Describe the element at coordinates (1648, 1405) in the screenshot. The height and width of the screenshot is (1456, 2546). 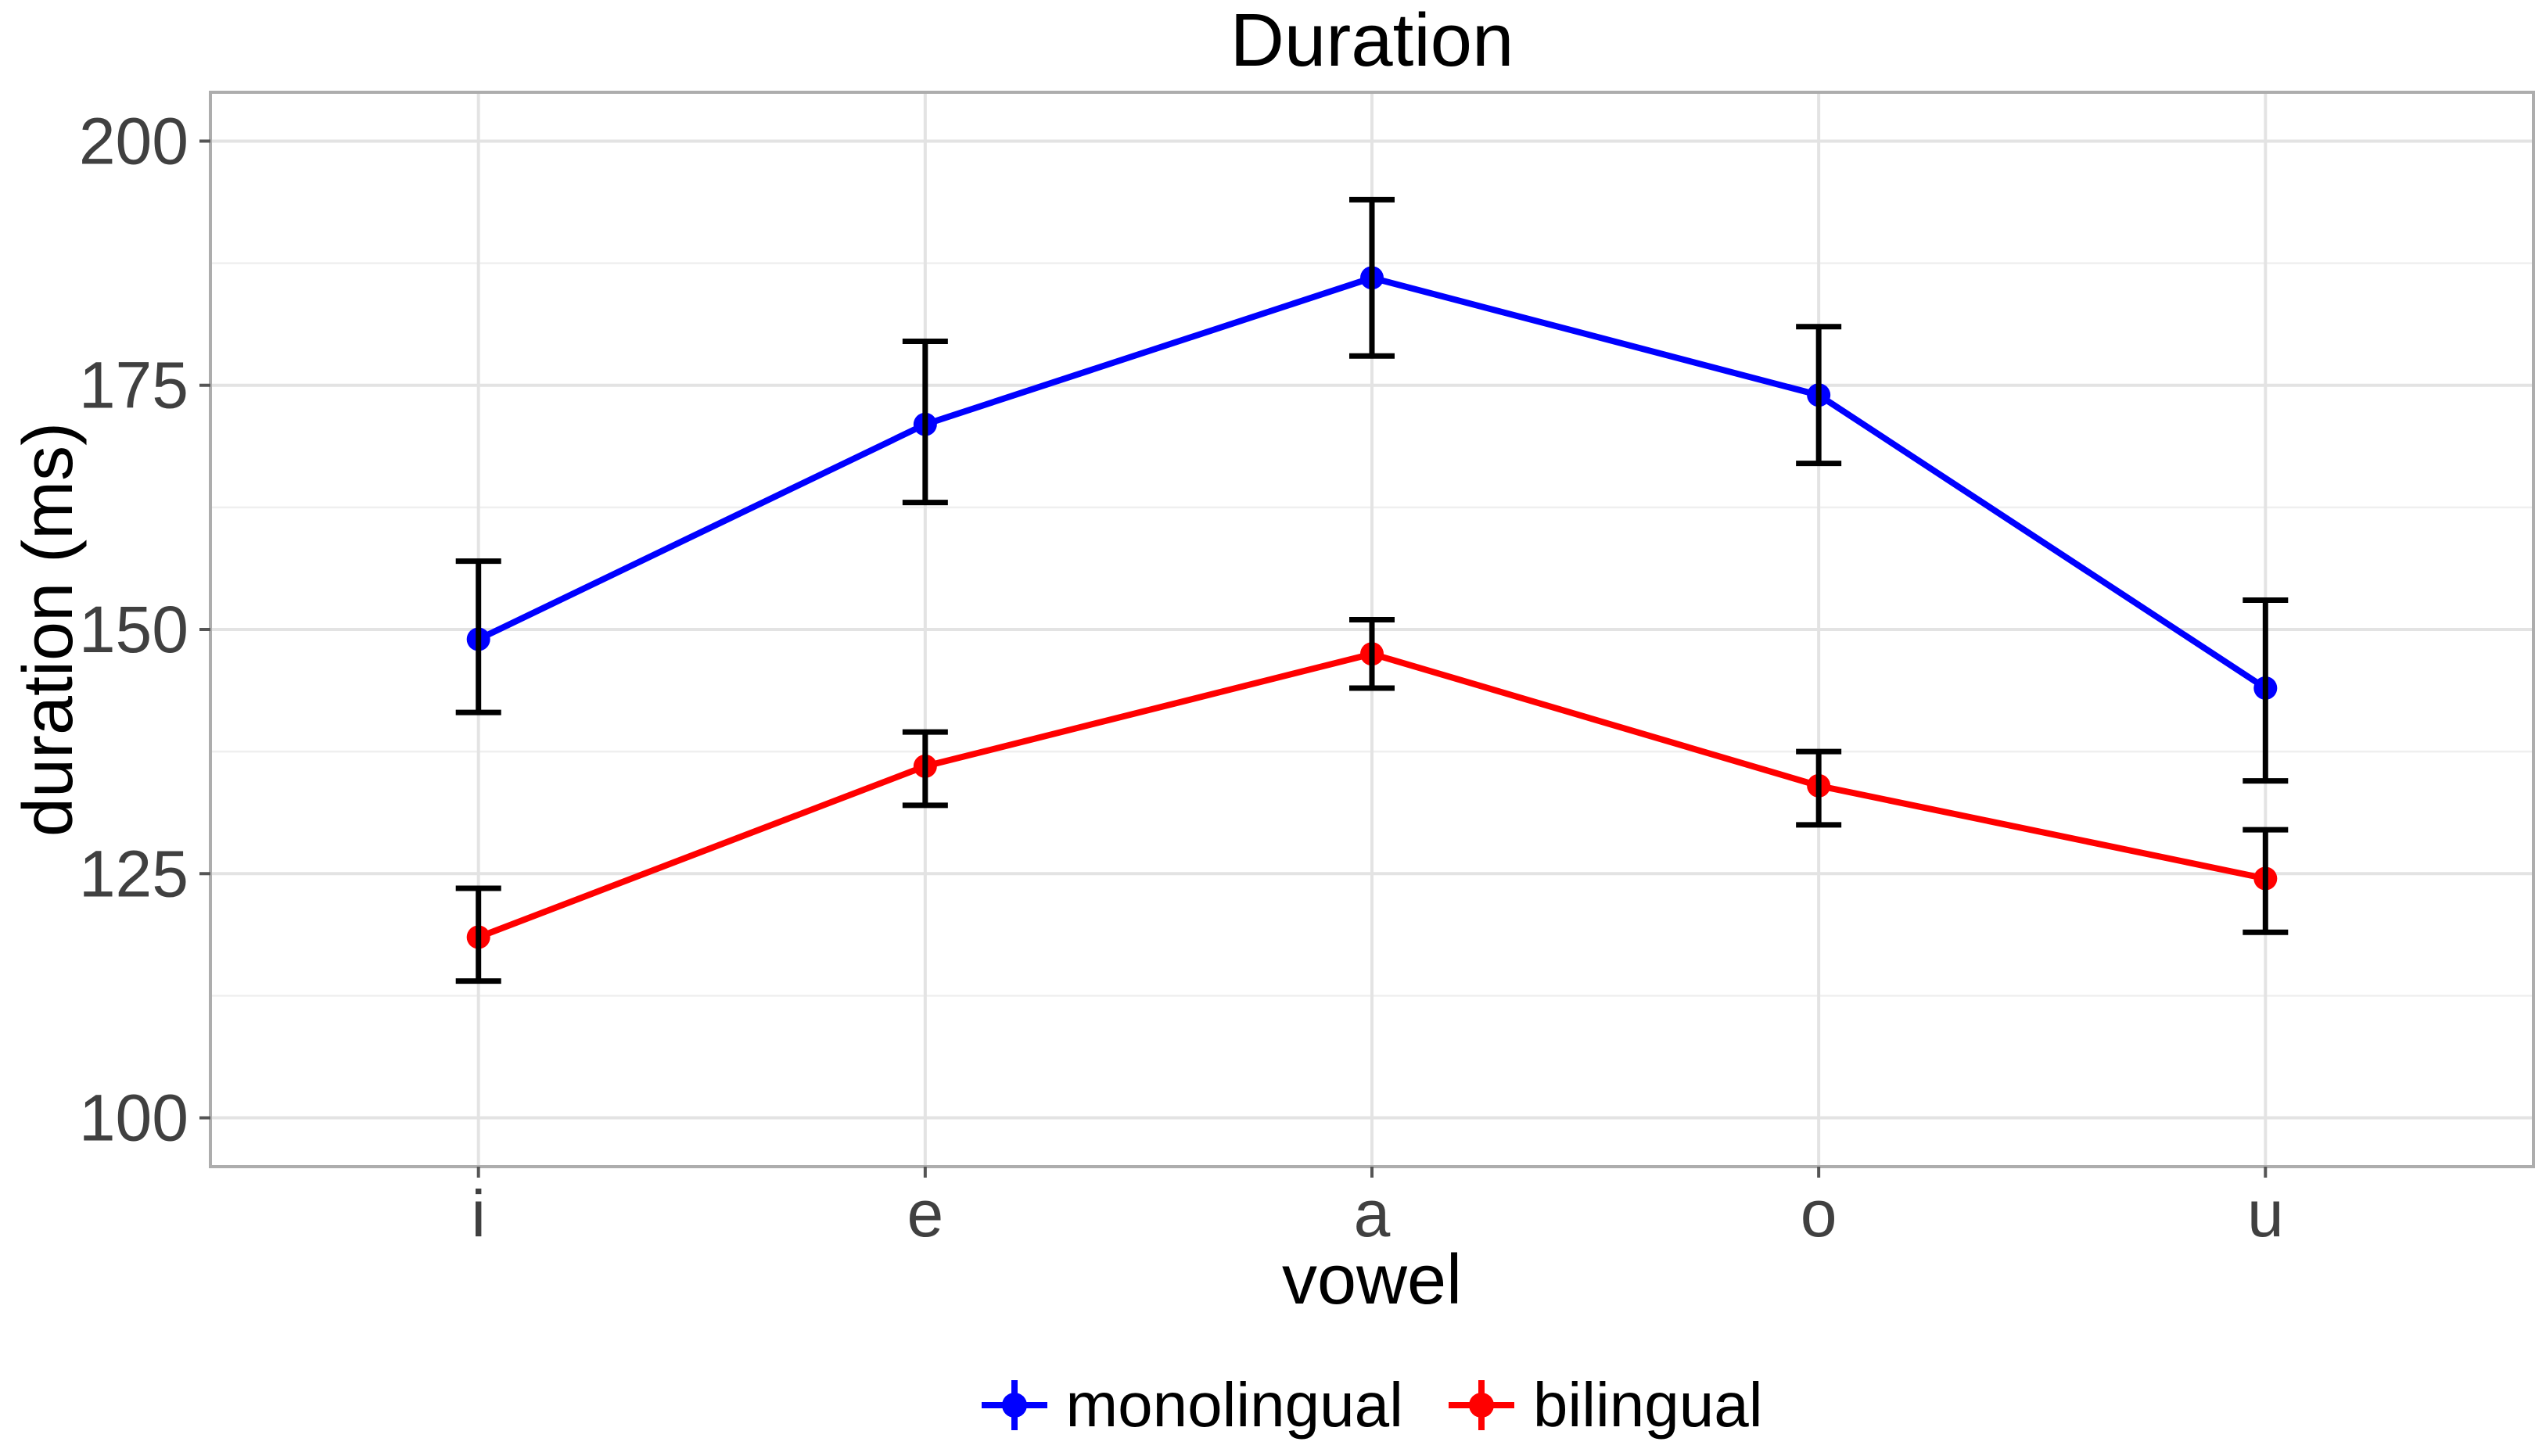
I see `legend-label-bilingual: bilingual` at that location.